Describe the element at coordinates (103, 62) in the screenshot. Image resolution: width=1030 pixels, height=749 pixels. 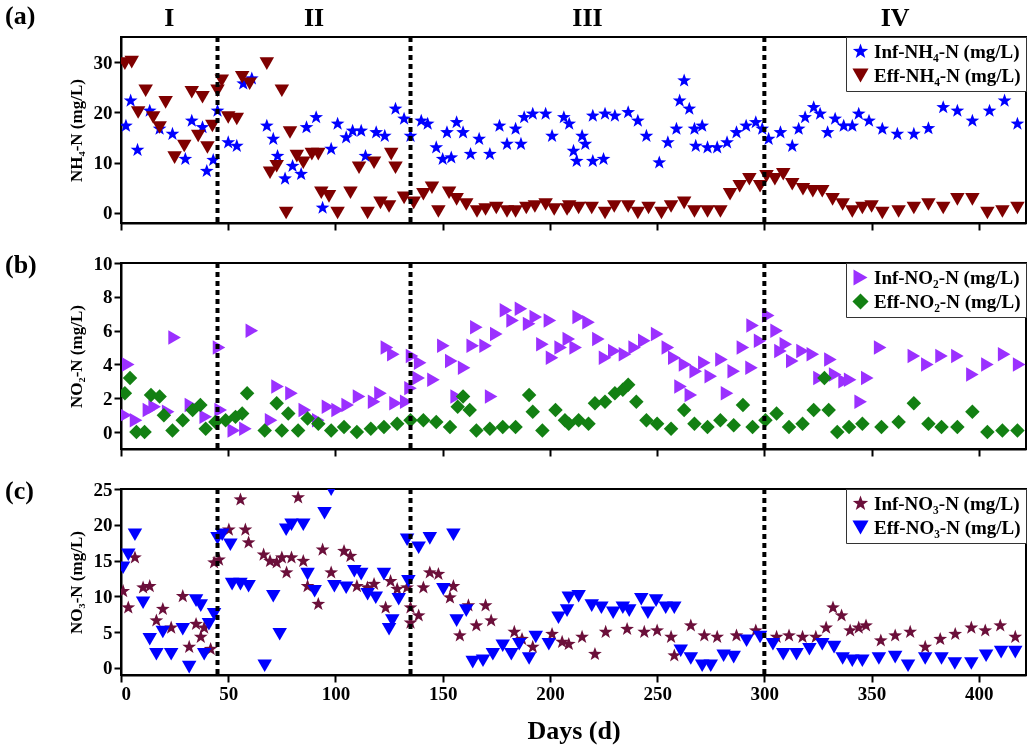
I see `y-tick-label: 30` at that location.